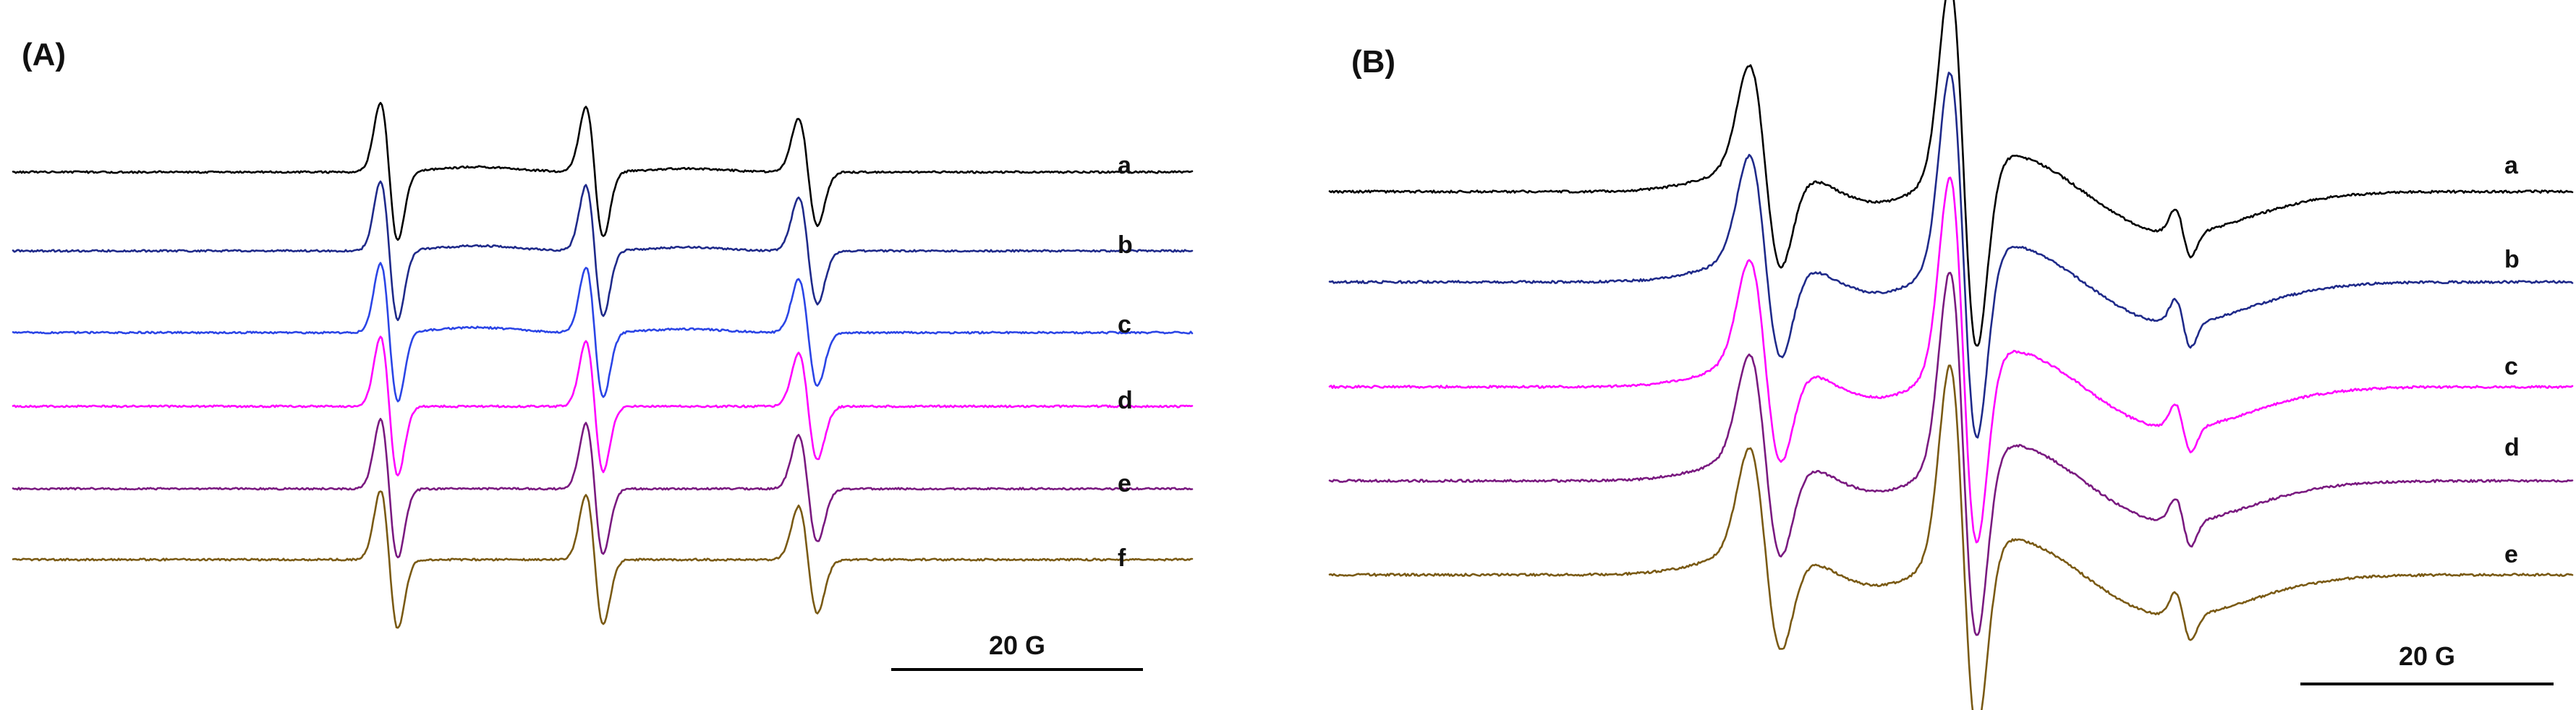 Image resolution: width=2576 pixels, height=710 pixels. I want to click on panel-a-scale-label: 20 G, so click(1017, 645).